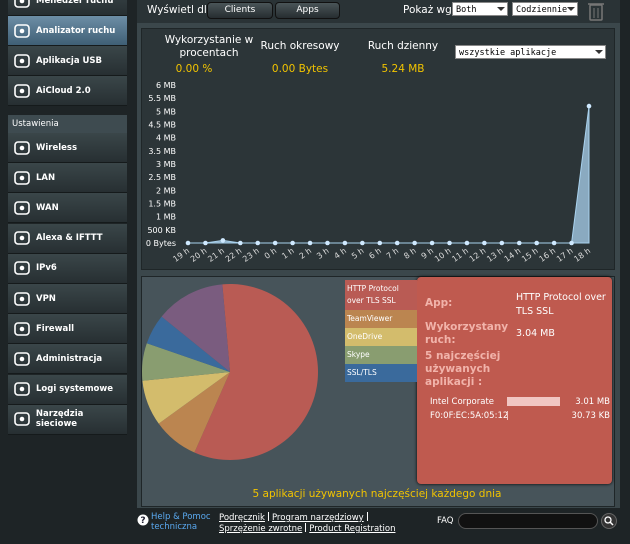 The height and width of the screenshot is (544, 630). What do you see at coordinates (340, 253) in the screenshot?
I see `x-tick-label: 4 h` at bounding box center [340, 253].